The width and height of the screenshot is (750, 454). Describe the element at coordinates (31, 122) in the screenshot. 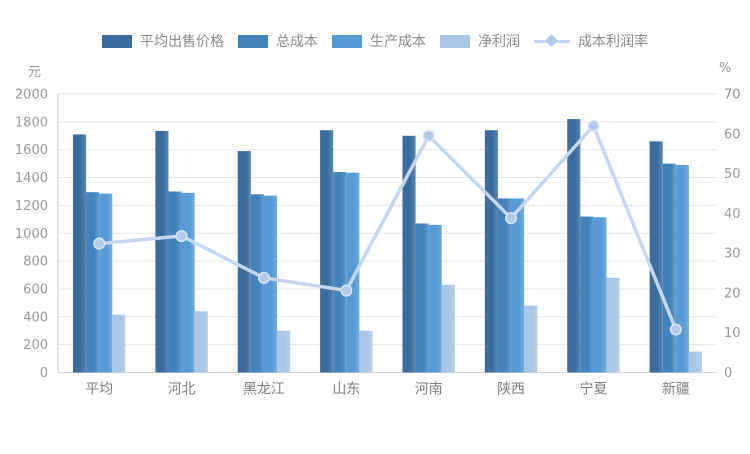

I see `left-axis-tick-label: 1800` at that location.